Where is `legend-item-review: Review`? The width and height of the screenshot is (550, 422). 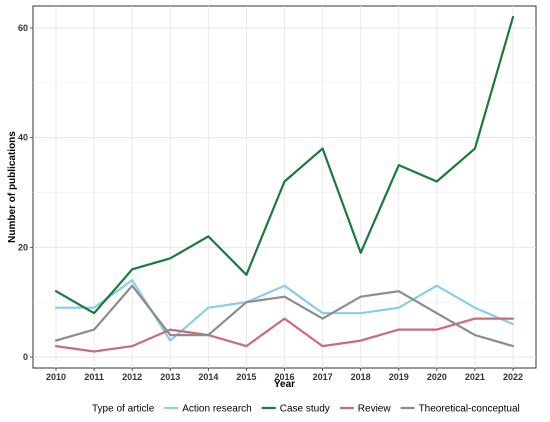 legend-item-review: Review is located at coordinates (365, 409).